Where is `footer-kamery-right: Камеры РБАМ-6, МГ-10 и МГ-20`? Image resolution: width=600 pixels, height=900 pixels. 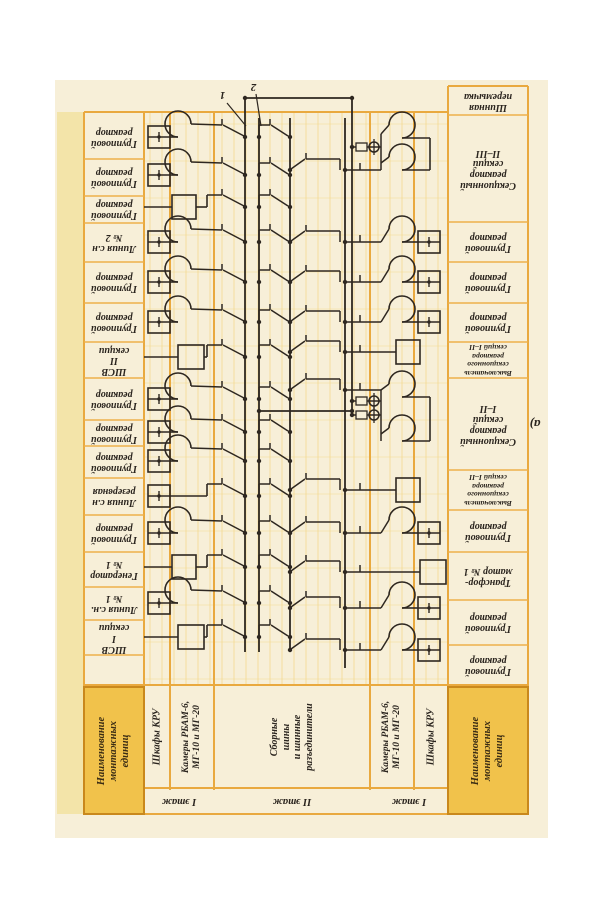
footer-kamery-right: Камеры РБАМ-6, МГ-10 и МГ-20 is located at coordinates (392, 736).